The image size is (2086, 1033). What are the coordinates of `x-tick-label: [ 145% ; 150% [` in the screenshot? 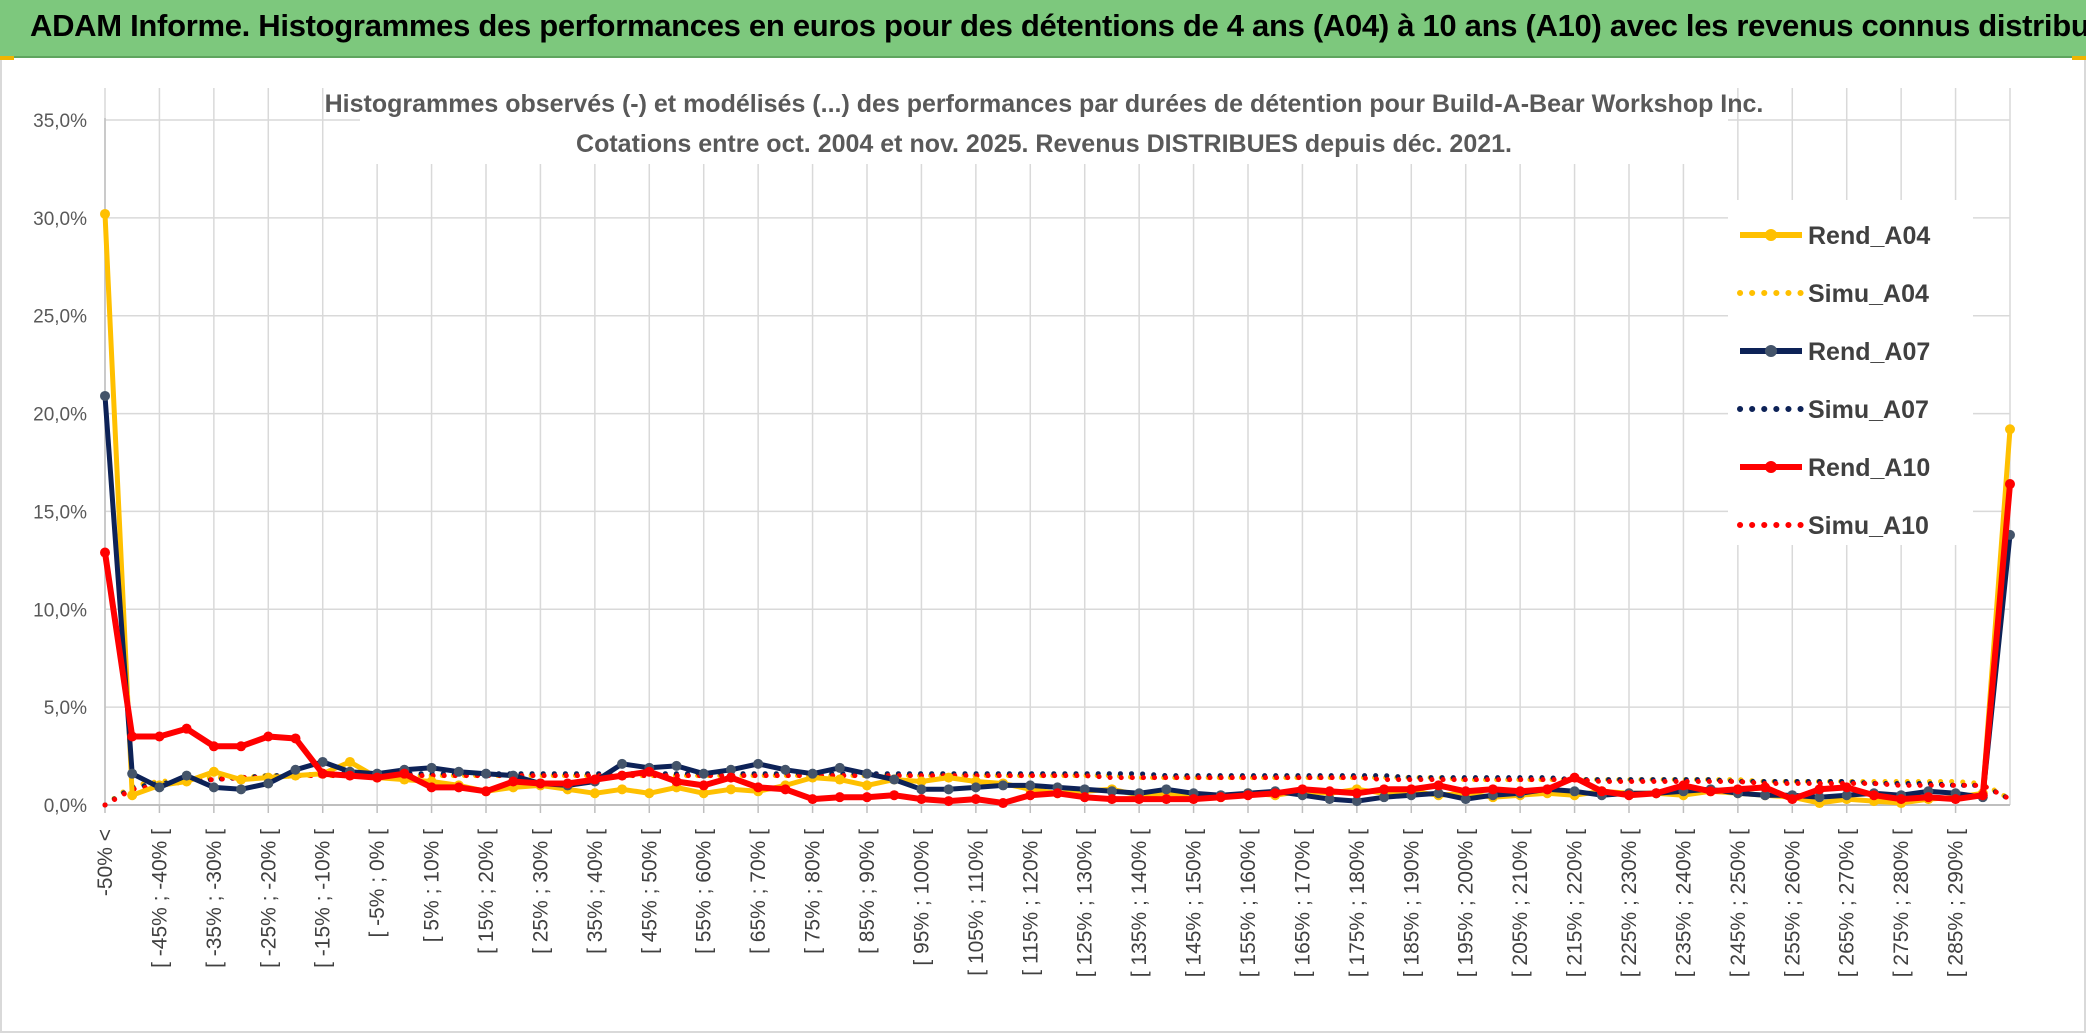 It's located at (1194, 903).